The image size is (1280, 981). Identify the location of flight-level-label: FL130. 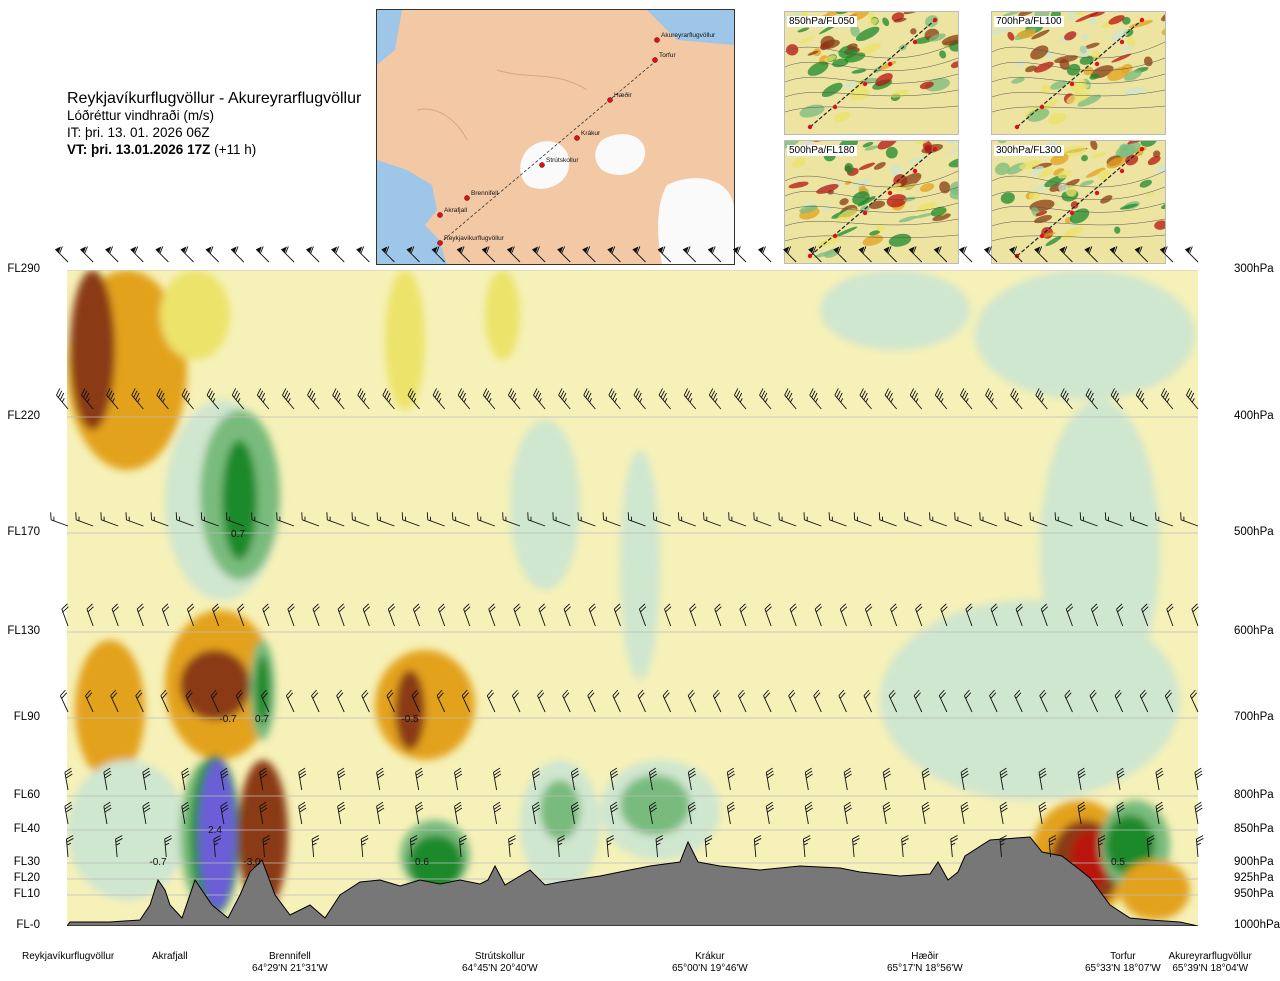
(23, 631).